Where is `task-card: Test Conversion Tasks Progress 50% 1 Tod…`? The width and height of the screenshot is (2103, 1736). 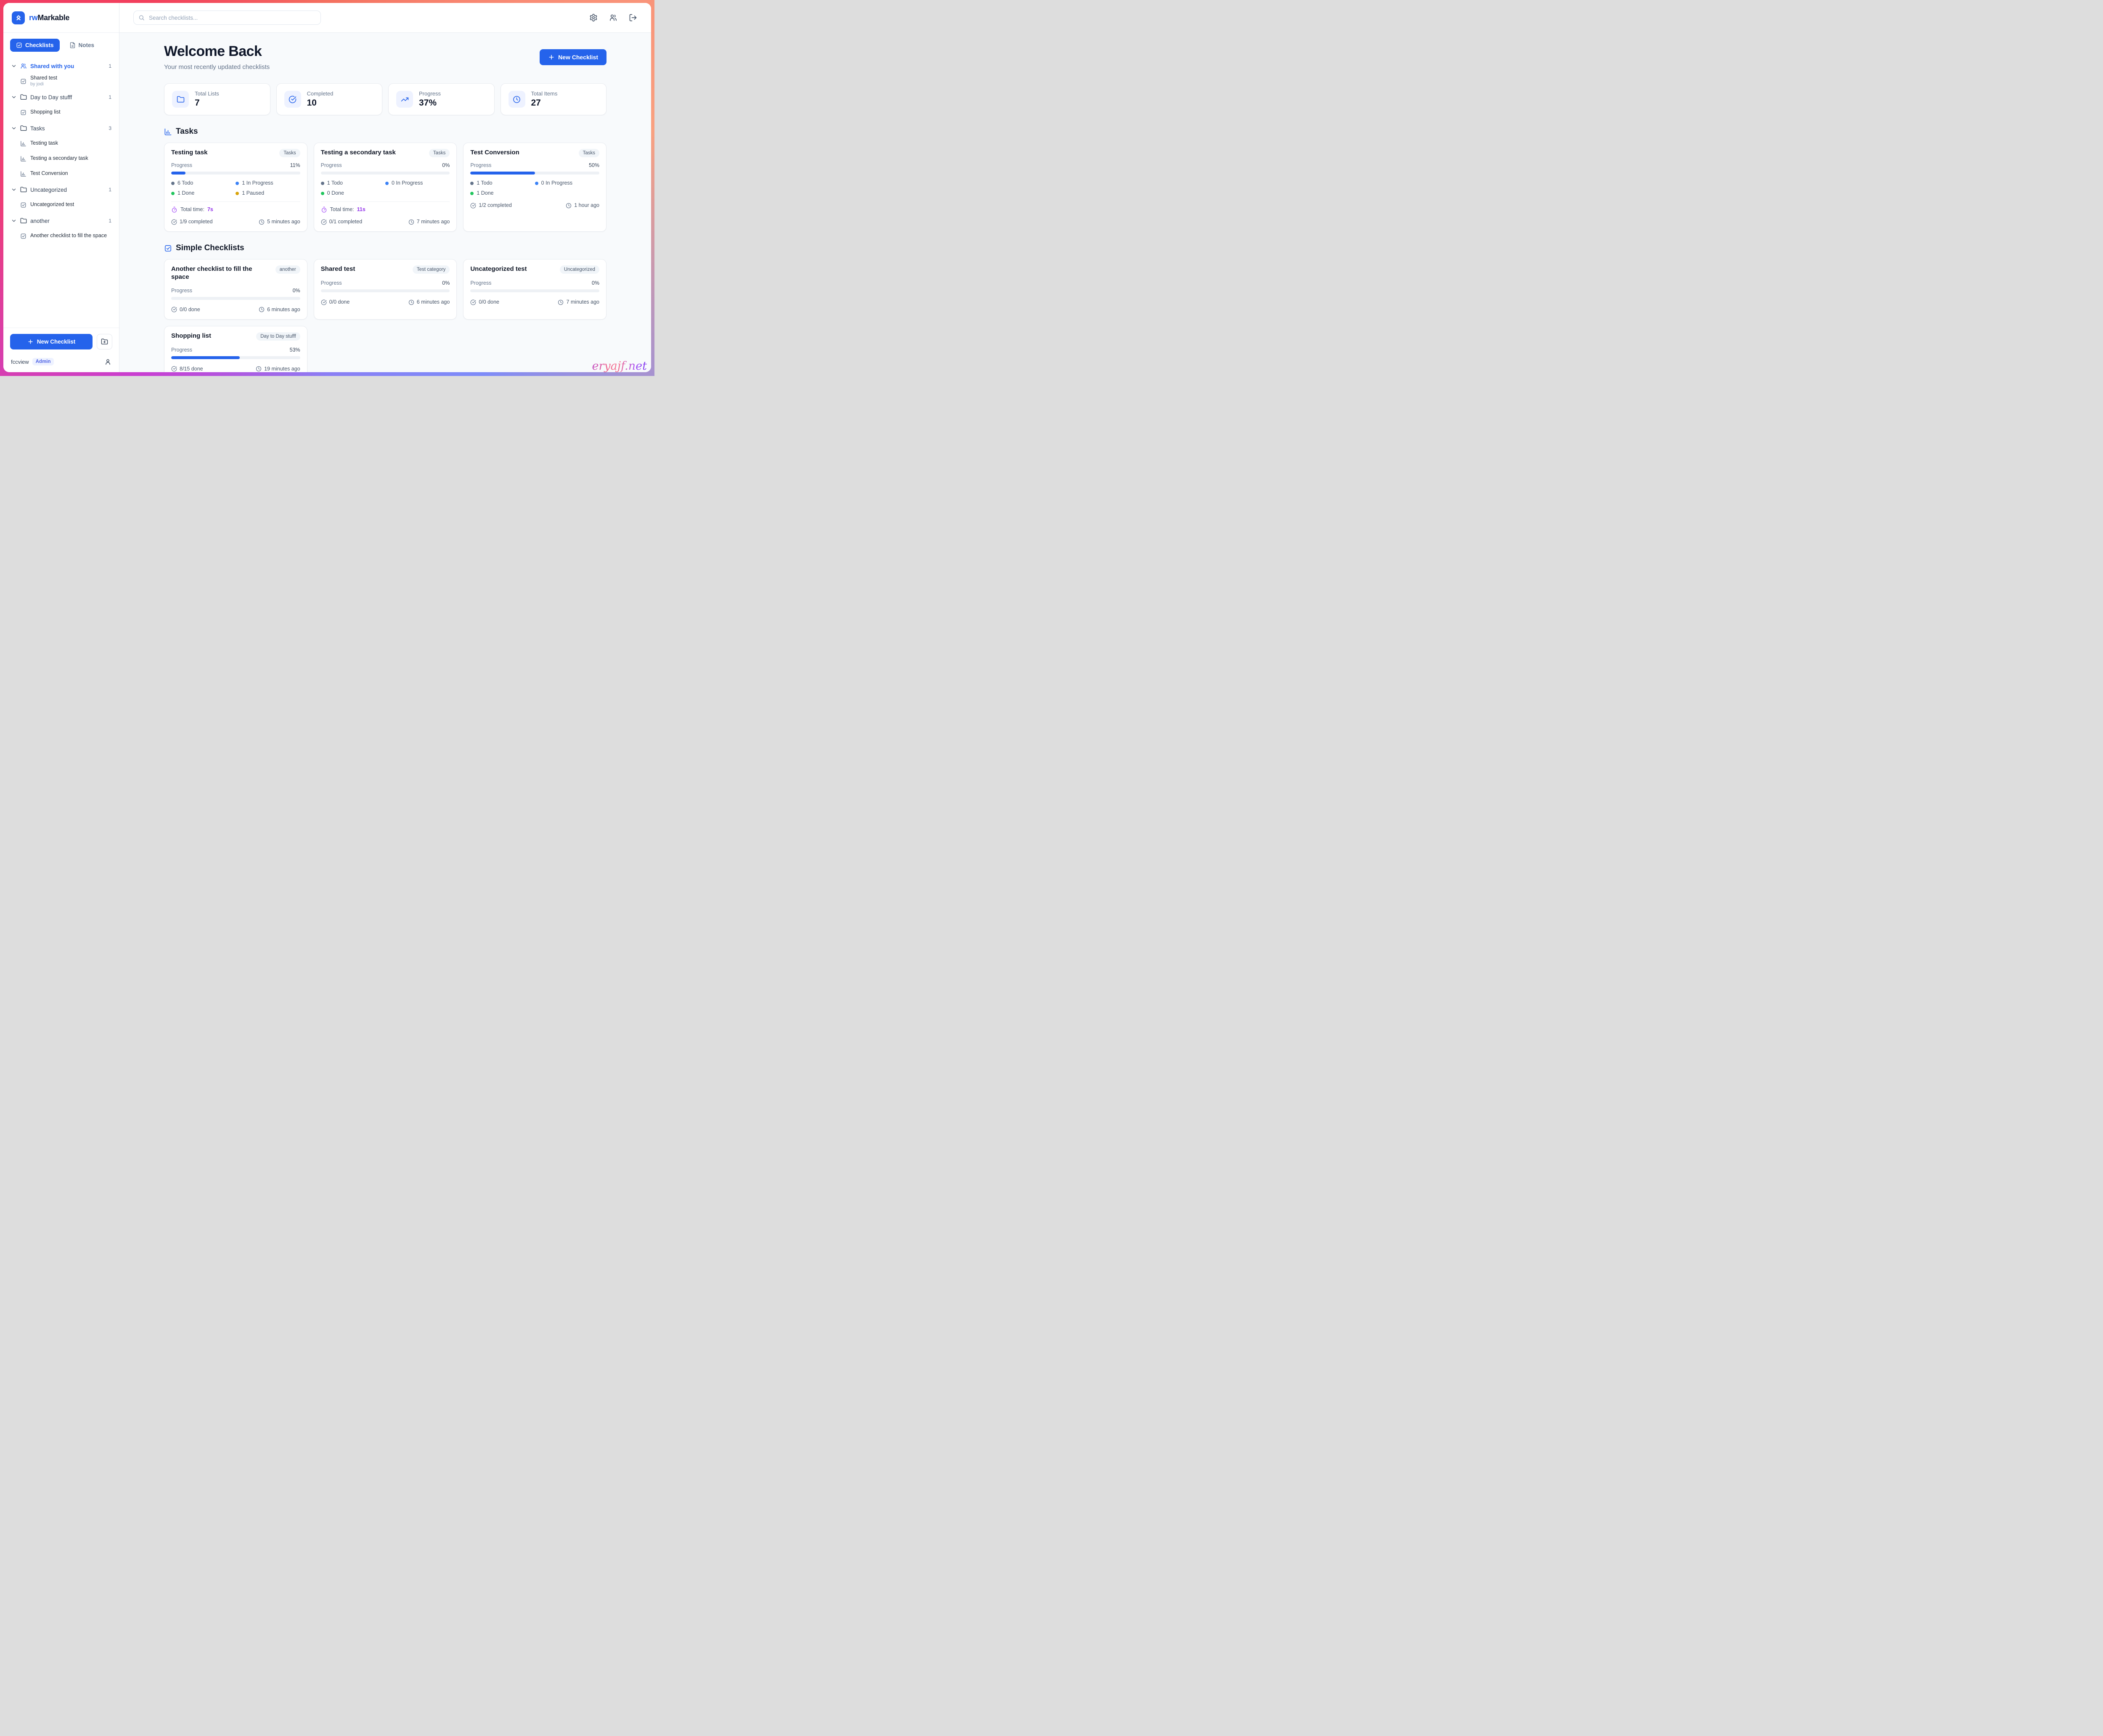
task-card: Test Conversion Tasks Progress 50% 1 Tod… is located at coordinates (535, 187).